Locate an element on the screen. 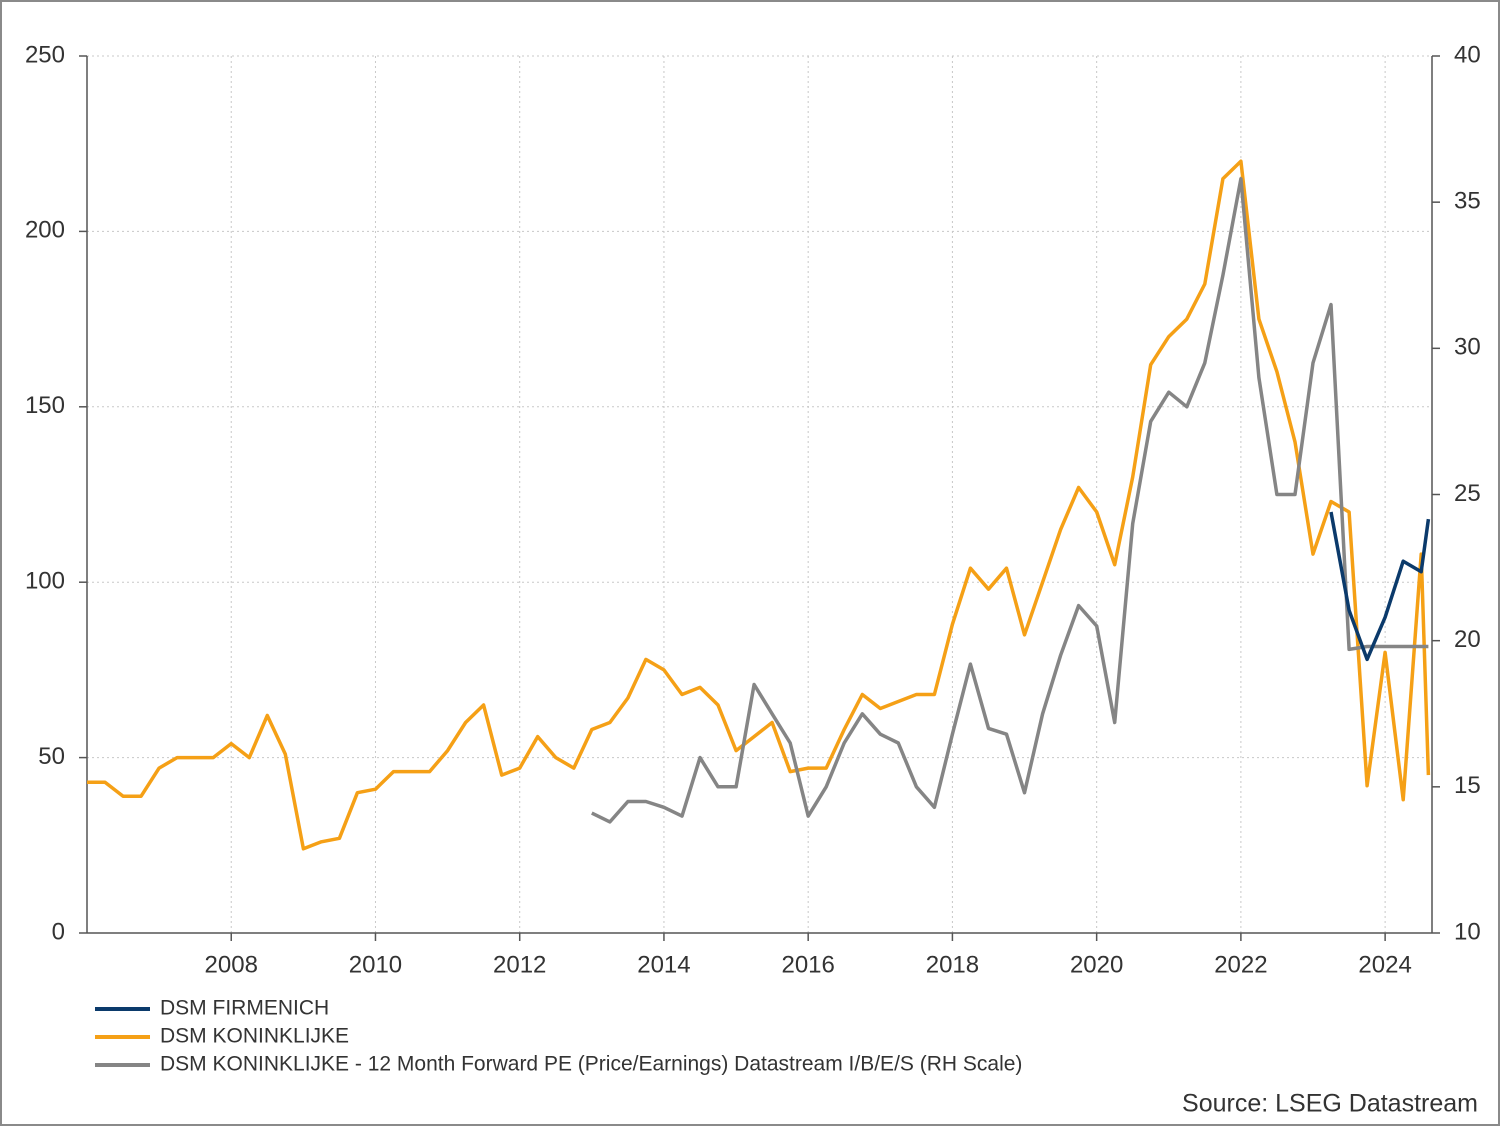 This screenshot has height=1131, width=1500. y2-tick-label: 15 is located at coordinates (1467, 785).